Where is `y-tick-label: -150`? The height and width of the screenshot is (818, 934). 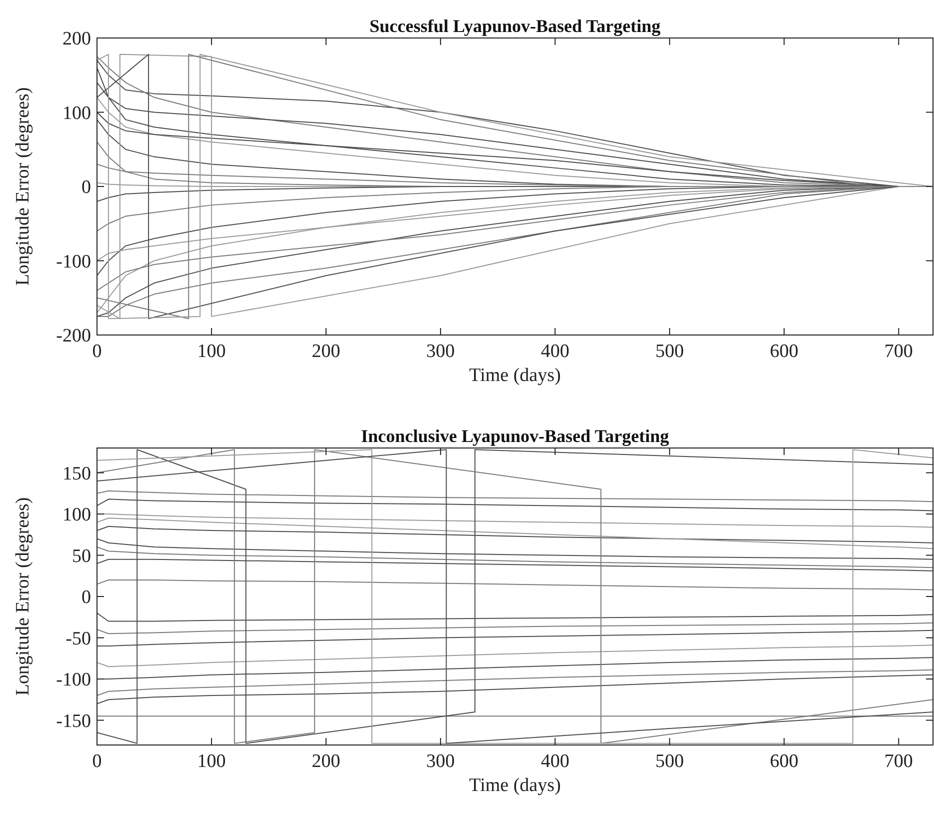 y-tick-label: -150 is located at coordinates (73, 721).